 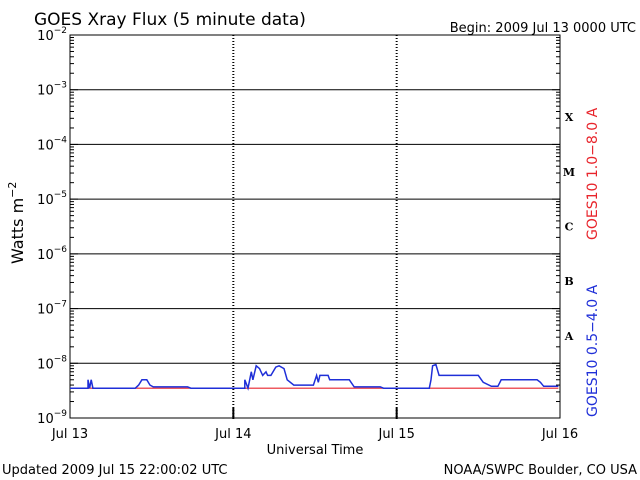 What do you see at coordinates (60, 305) in the screenshot?
I see `y-tick-exponent: −7` at bounding box center [60, 305].